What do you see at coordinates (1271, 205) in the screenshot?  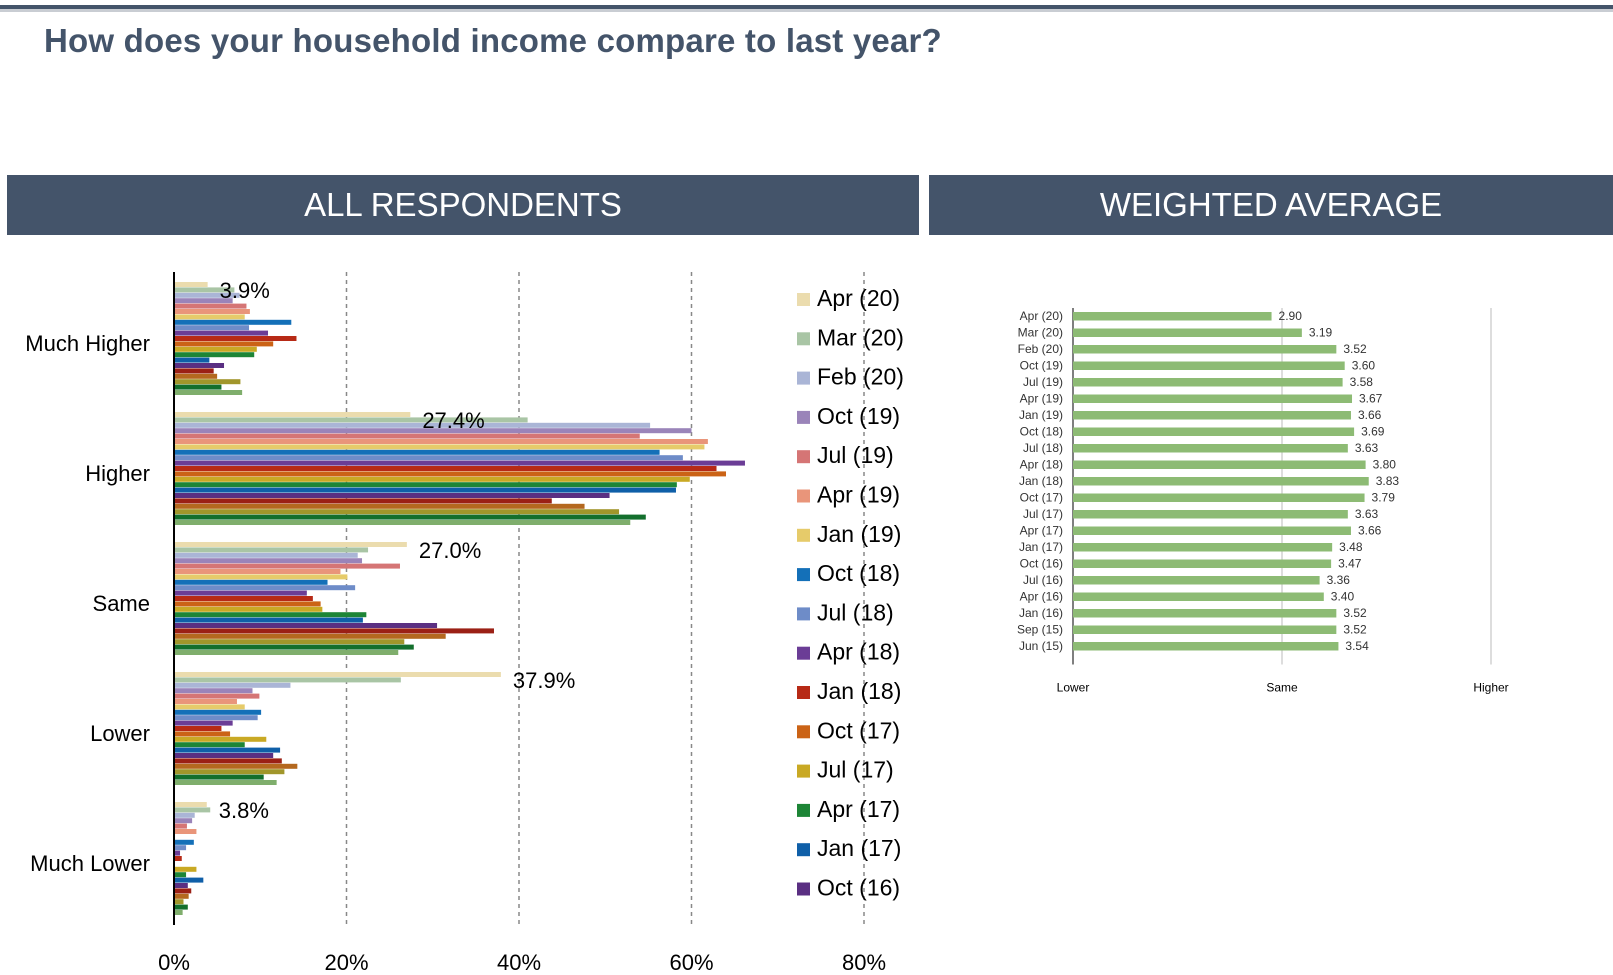 I see `weighted-average-header: WEIGHTED AVERAGE` at bounding box center [1271, 205].